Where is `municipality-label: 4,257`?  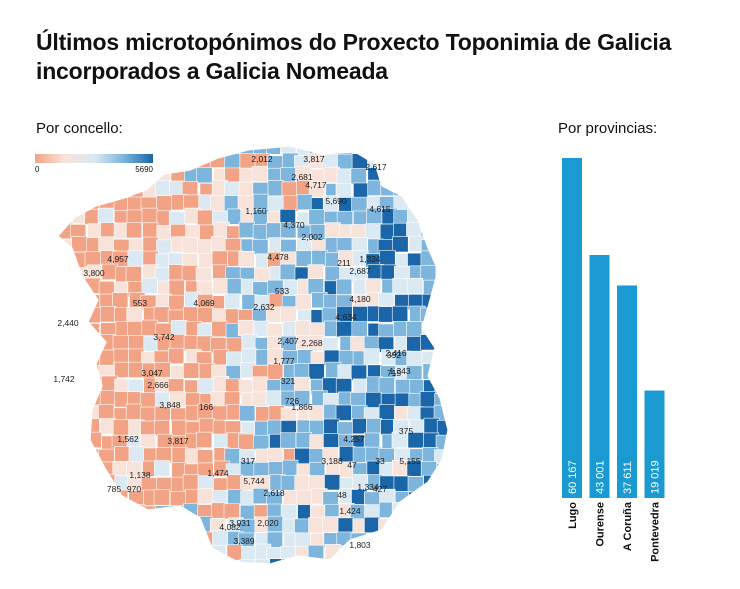
municipality-label: 4,257 is located at coordinates (354, 439).